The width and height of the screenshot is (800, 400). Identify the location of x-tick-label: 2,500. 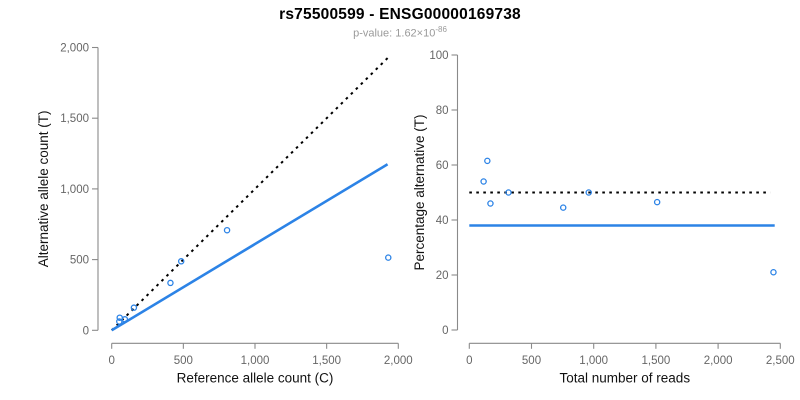
(780, 361).